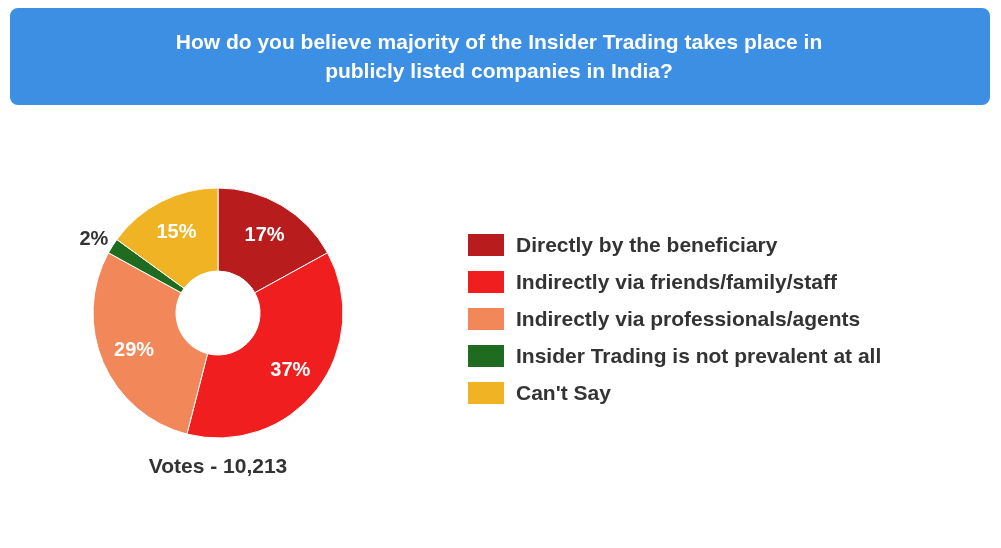 Image resolution: width=1001 pixels, height=548 pixels. Describe the element at coordinates (647, 245) in the screenshot. I see `legend-label: Directly by the beneficiary` at that location.